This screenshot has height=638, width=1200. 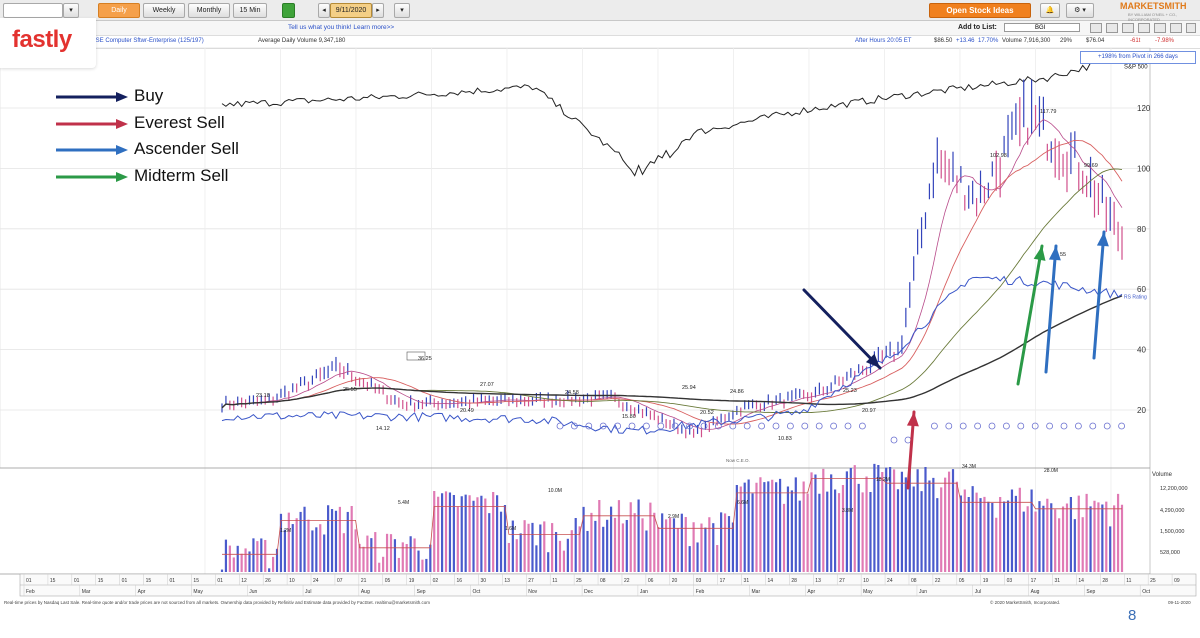 I want to click on grid-icon, so click(x=1160, y=28).